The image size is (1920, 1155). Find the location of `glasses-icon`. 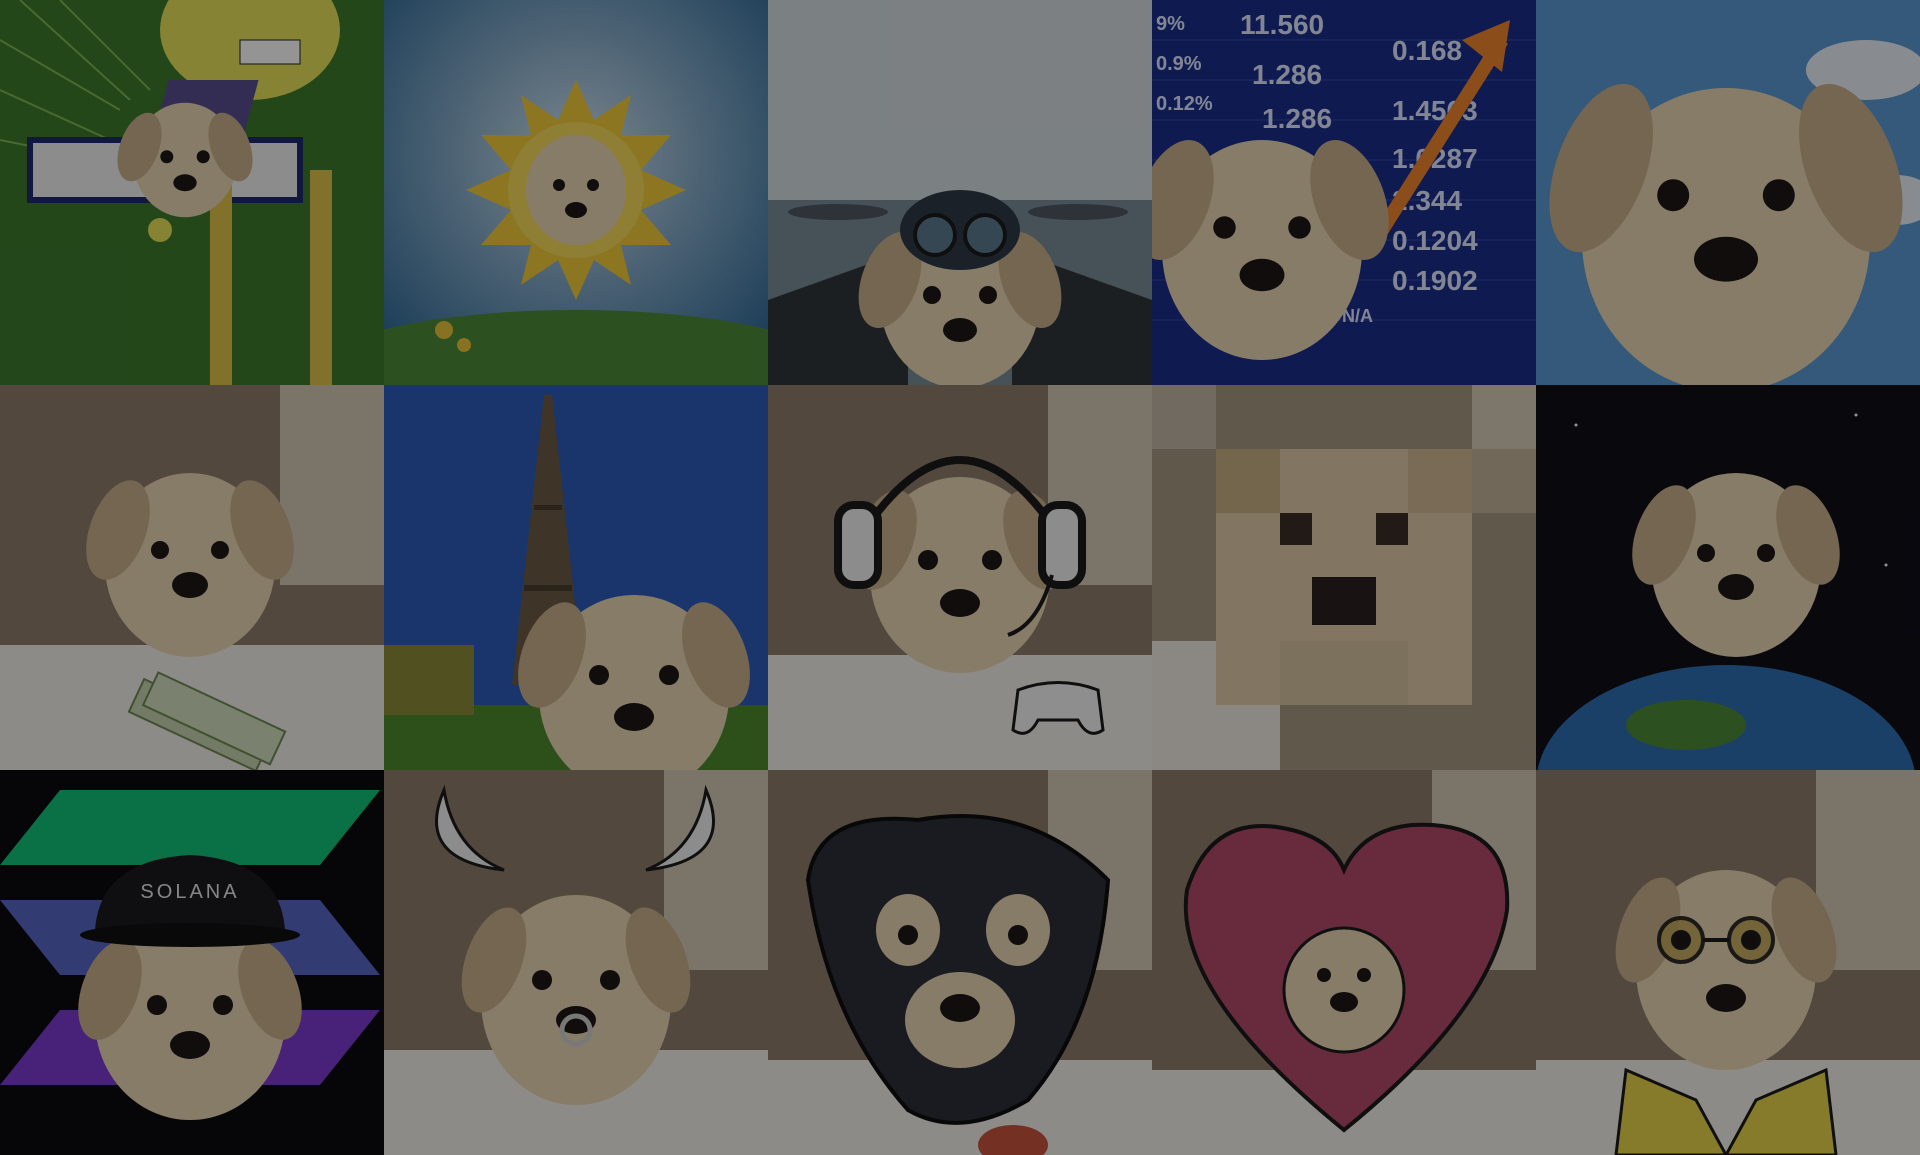

glasses-icon is located at coordinates (1716, 940).